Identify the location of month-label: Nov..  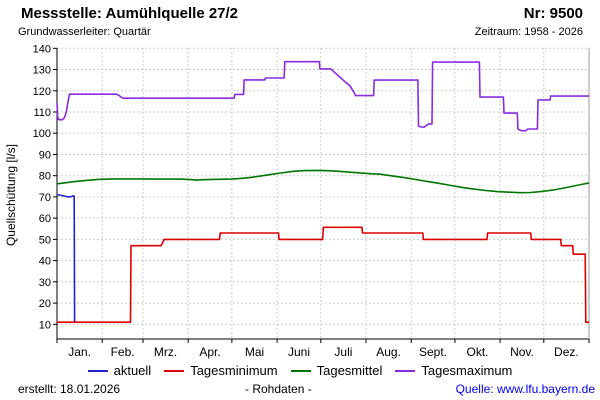
(522, 352).